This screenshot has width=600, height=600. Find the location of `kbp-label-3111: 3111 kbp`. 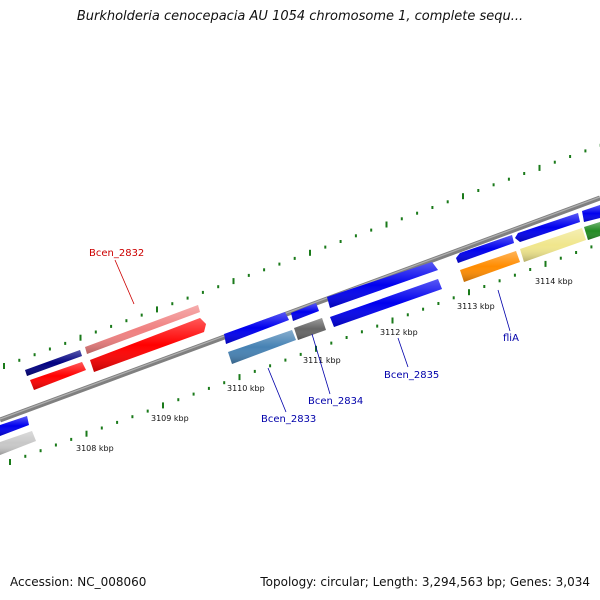

kbp-label-3111: 3111 kbp is located at coordinates (322, 360).